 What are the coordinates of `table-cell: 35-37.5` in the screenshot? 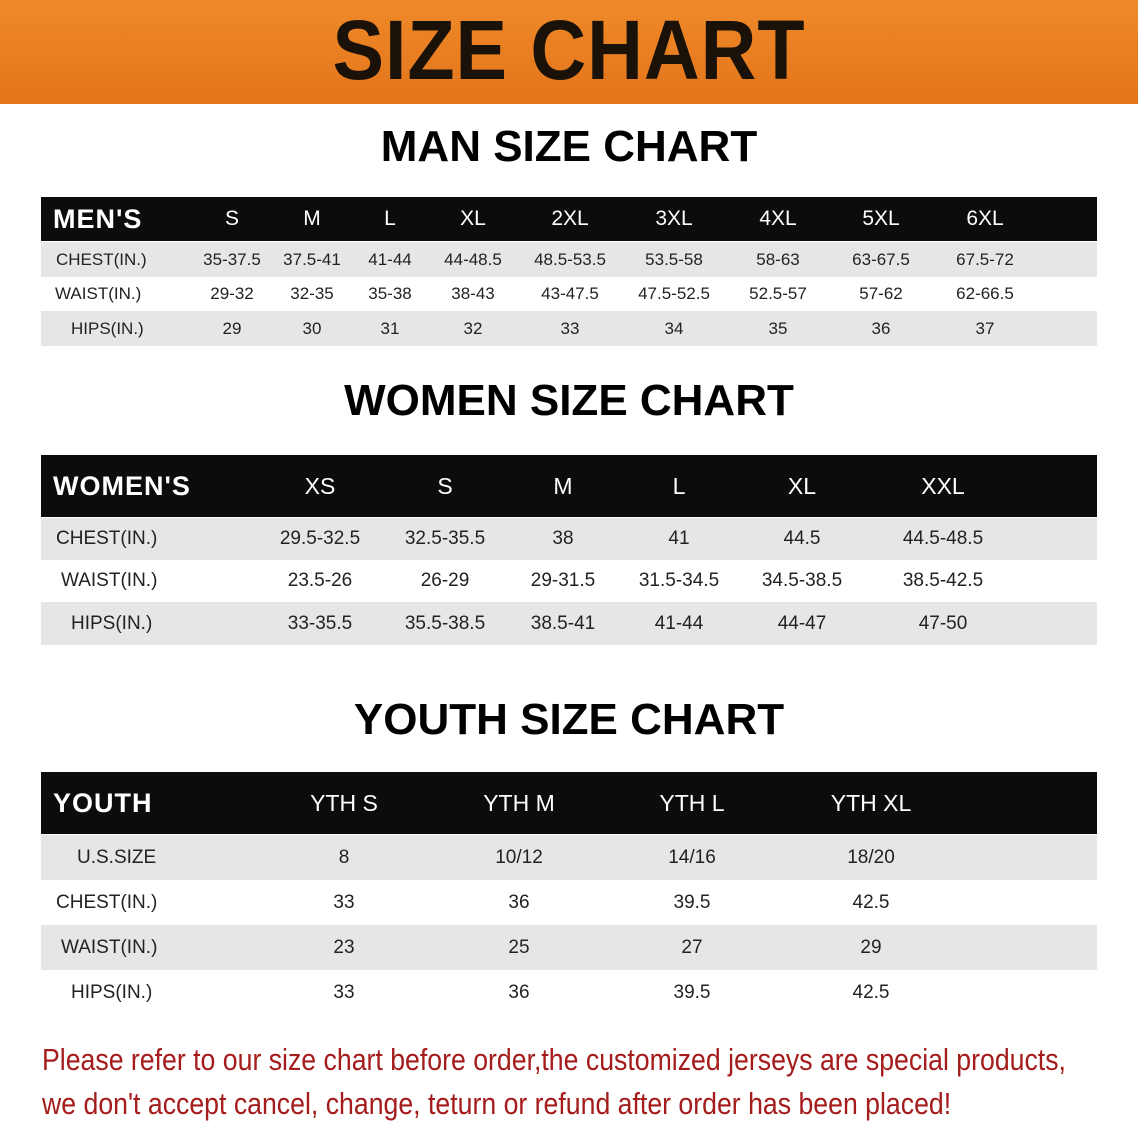 It's located at (232, 259).